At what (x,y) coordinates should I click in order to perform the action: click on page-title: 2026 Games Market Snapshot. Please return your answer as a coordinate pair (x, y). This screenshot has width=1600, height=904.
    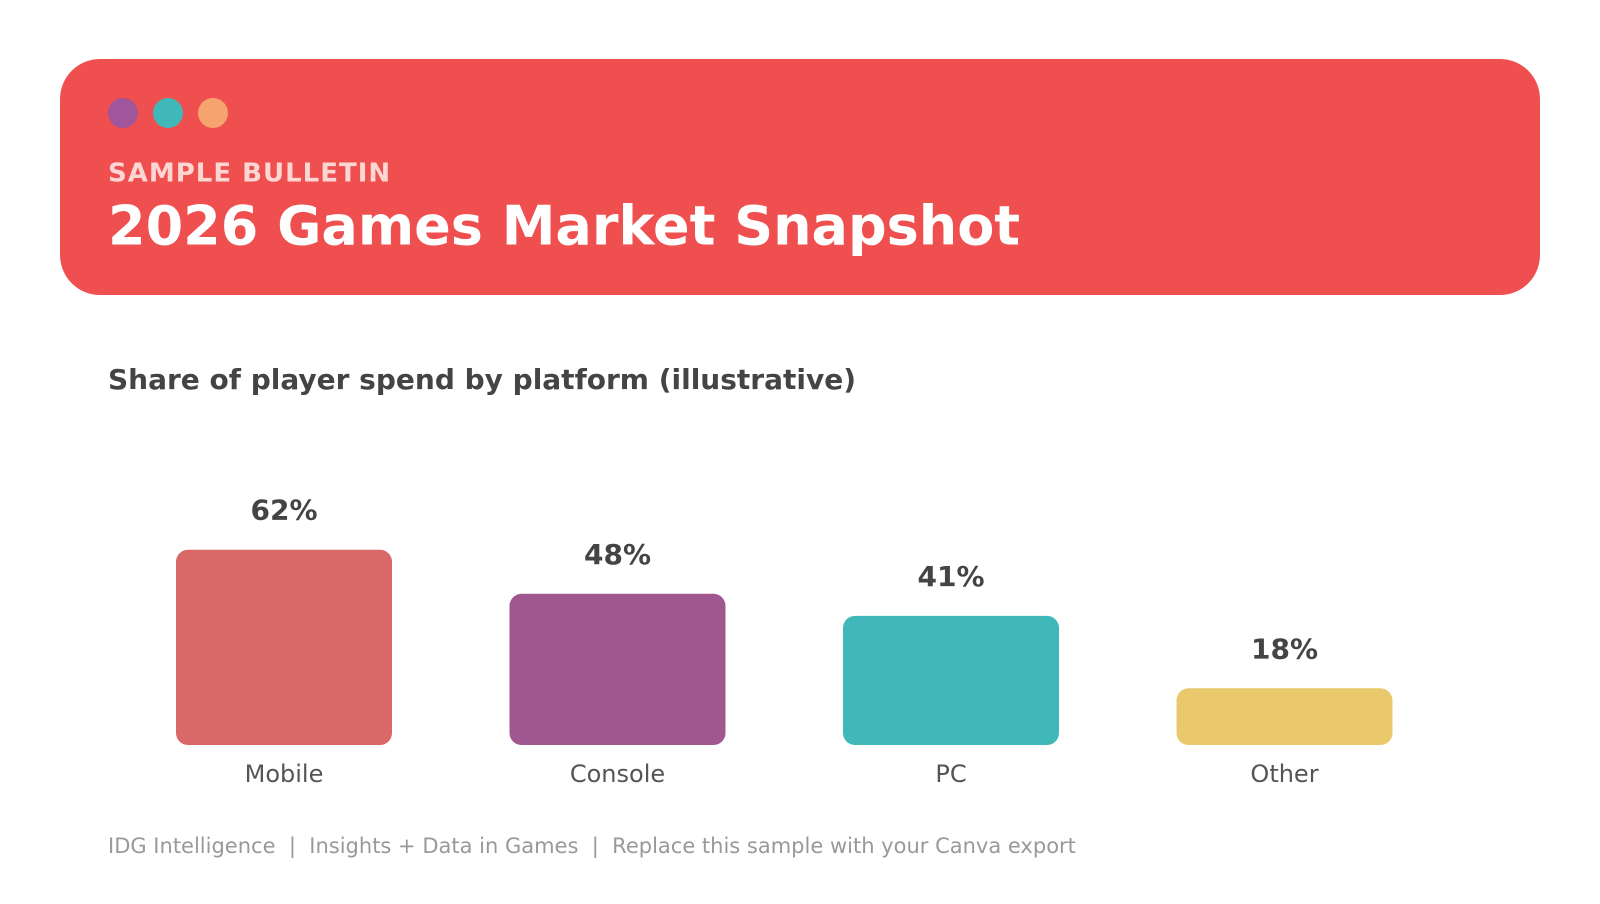
    Looking at the image, I should click on (564, 226).